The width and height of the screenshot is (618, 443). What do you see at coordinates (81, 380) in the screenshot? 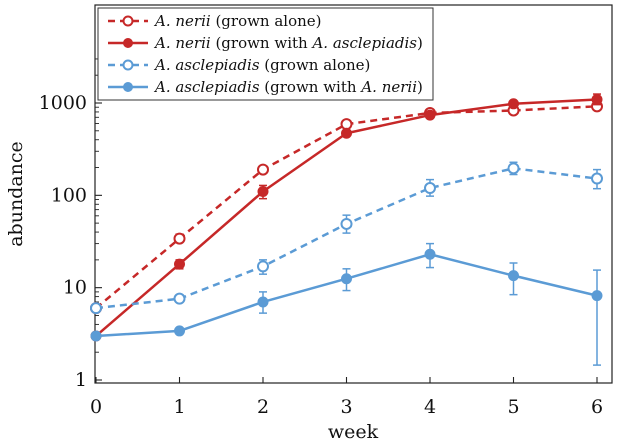
I see `y-tick-label: 1` at bounding box center [81, 380].